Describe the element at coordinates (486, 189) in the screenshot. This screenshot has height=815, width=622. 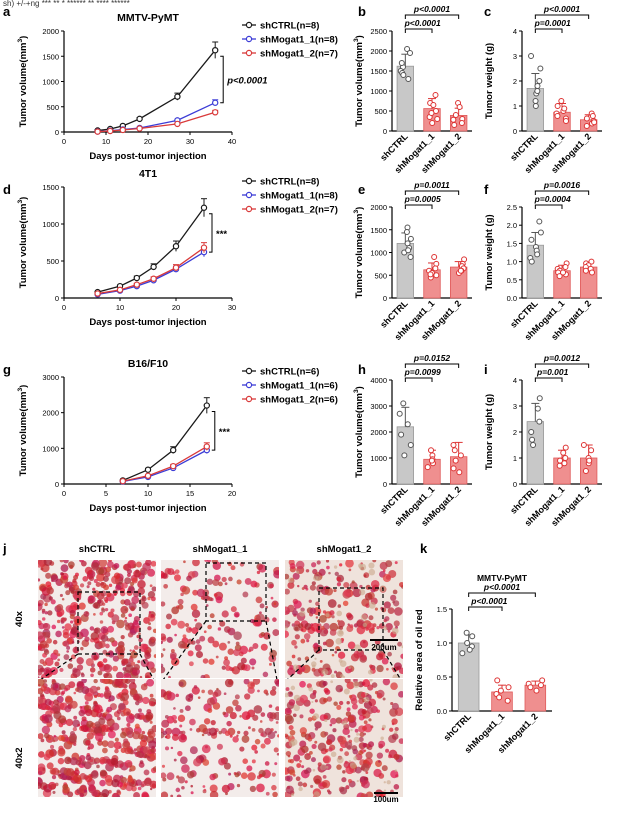
I see `panel-letter-f: f` at that location.